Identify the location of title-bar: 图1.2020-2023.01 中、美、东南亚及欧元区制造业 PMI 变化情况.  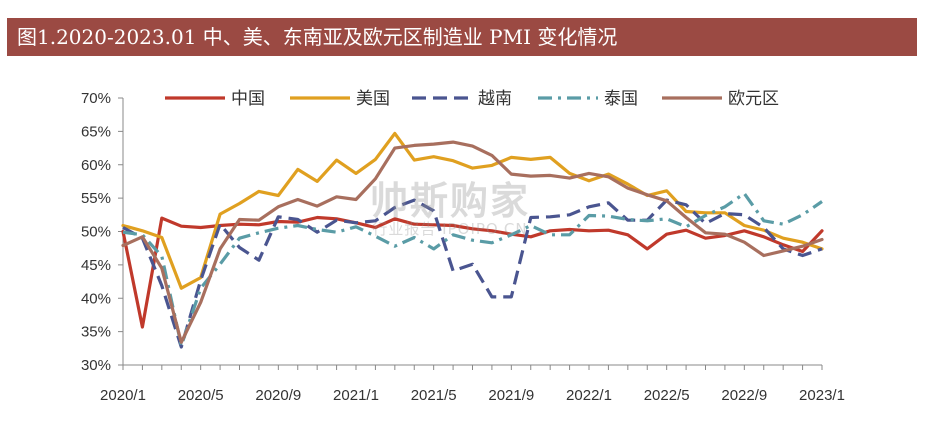
(462, 37).